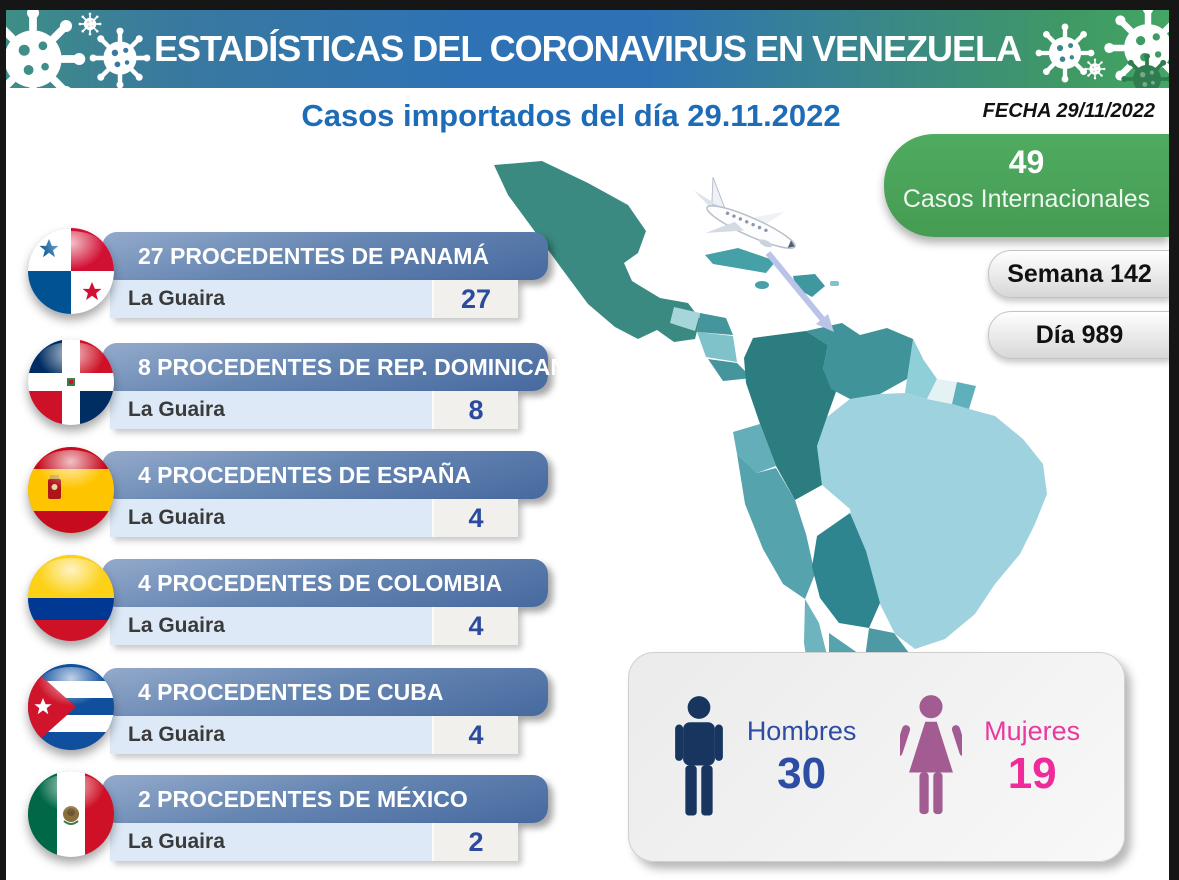 The image size is (1179, 880). Describe the element at coordinates (597, 251) in the screenshot. I see `map-mexico` at that location.